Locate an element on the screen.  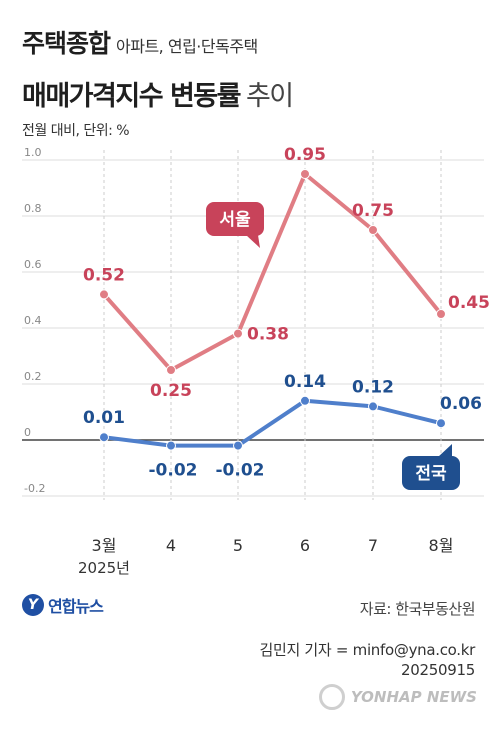
chart-title-suffix: 추이 is located at coordinates (269, 96).